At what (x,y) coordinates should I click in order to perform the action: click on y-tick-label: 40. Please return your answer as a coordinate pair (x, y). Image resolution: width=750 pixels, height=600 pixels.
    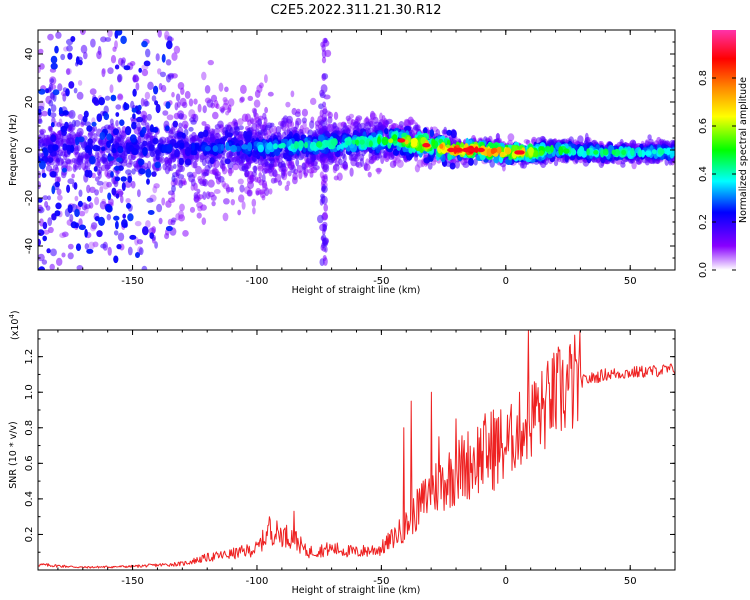
    Looking at the image, I should click on (29, 54).